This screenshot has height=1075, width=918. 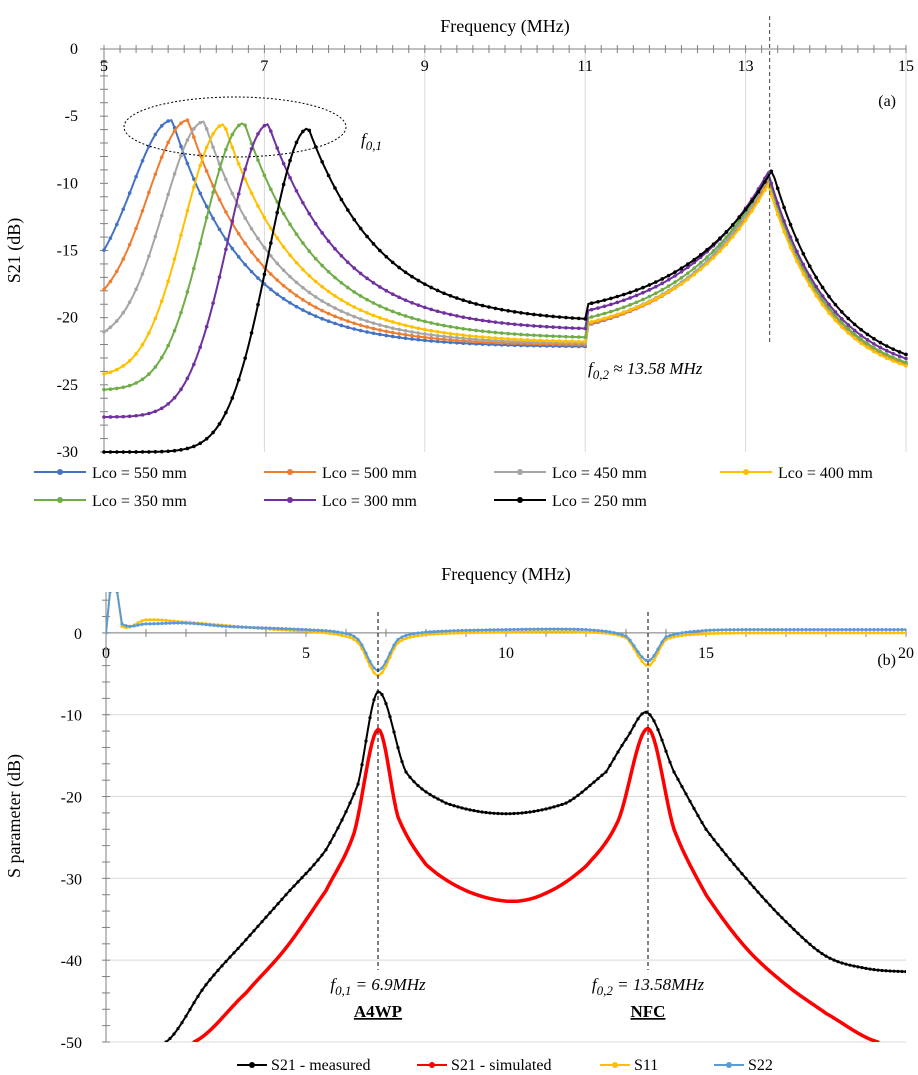 I want to click on panel-label-b: (b), so click(x=886, y=660).